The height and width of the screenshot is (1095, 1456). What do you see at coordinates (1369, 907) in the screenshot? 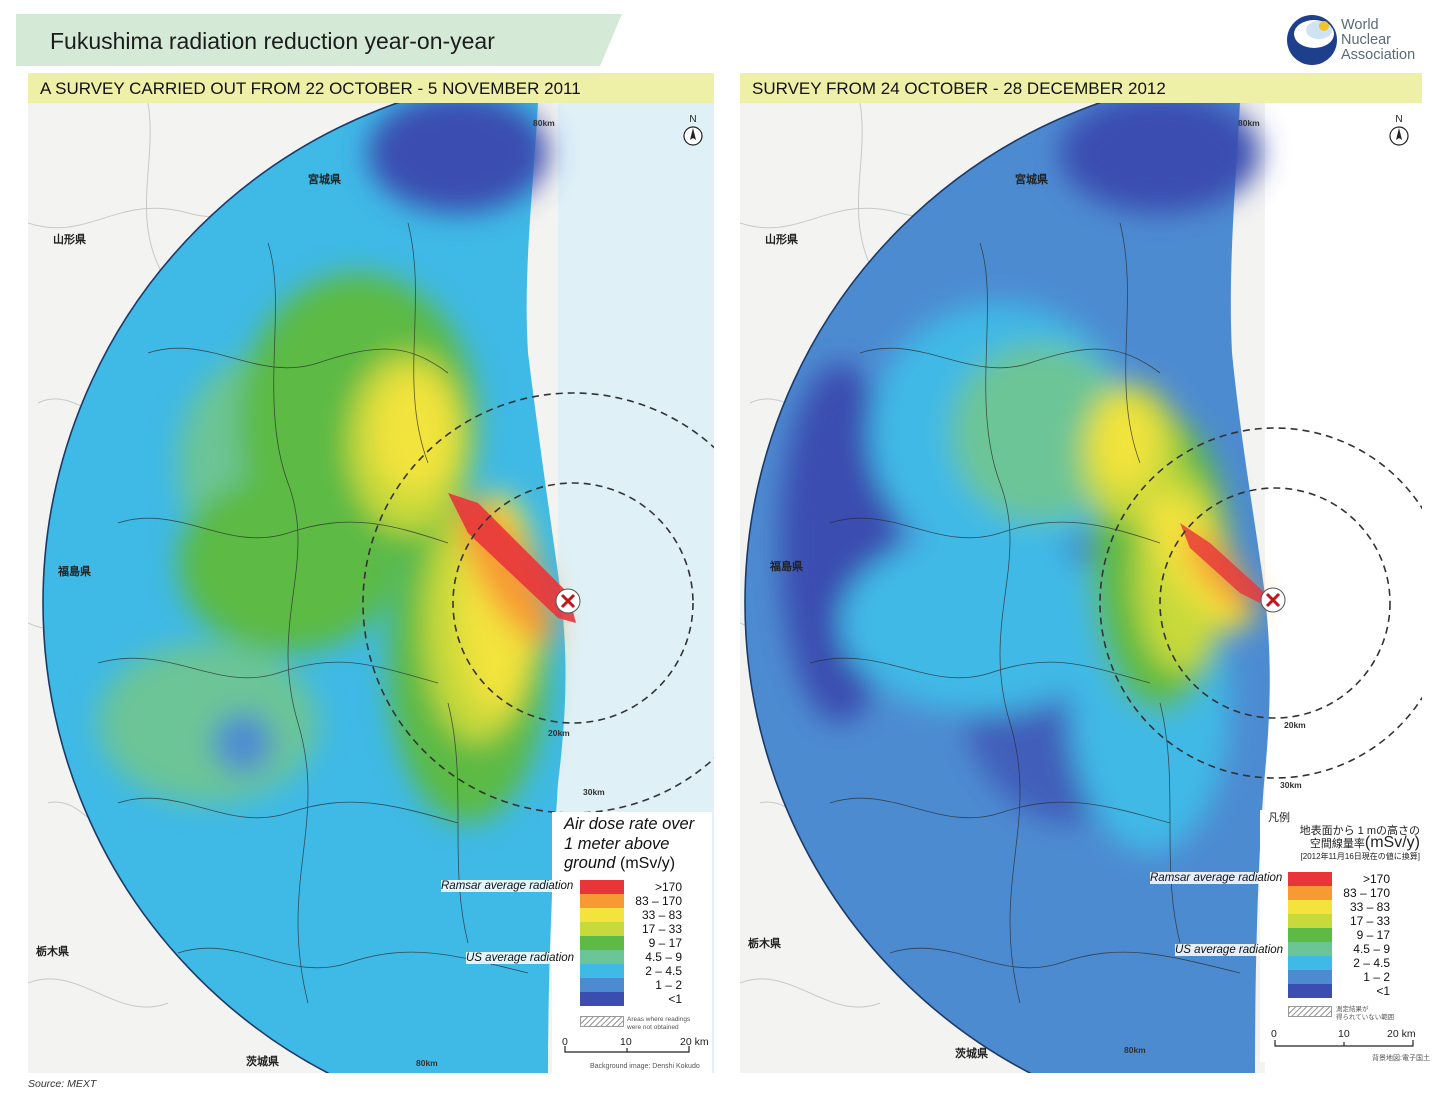
I see `legend-2012-label-33-83: 33 – 83` at bounding box center [1369, 907].